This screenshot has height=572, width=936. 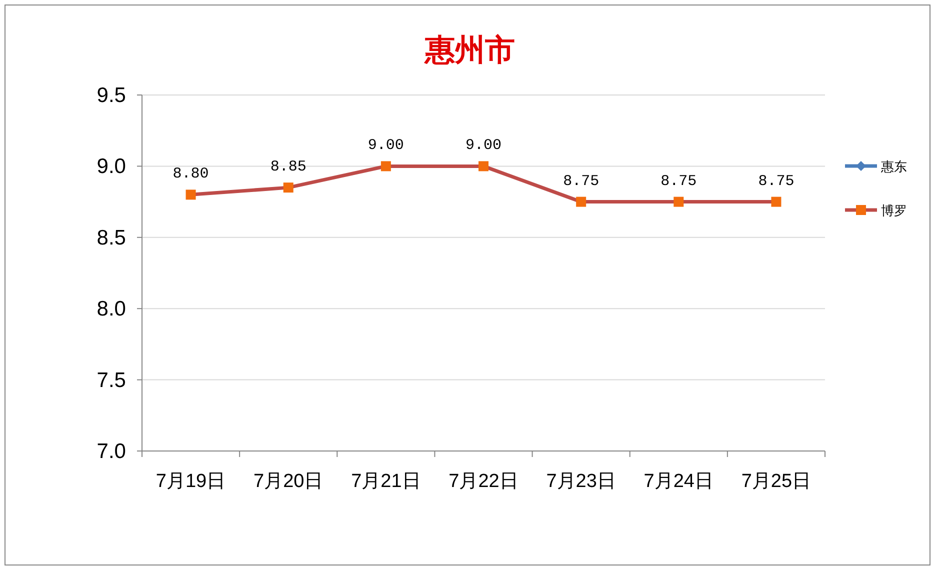 What do you see at coordinates (111, 166) in the screenshot?
I see `y-tick-label: 9.0` at bounding box center [111, 166].